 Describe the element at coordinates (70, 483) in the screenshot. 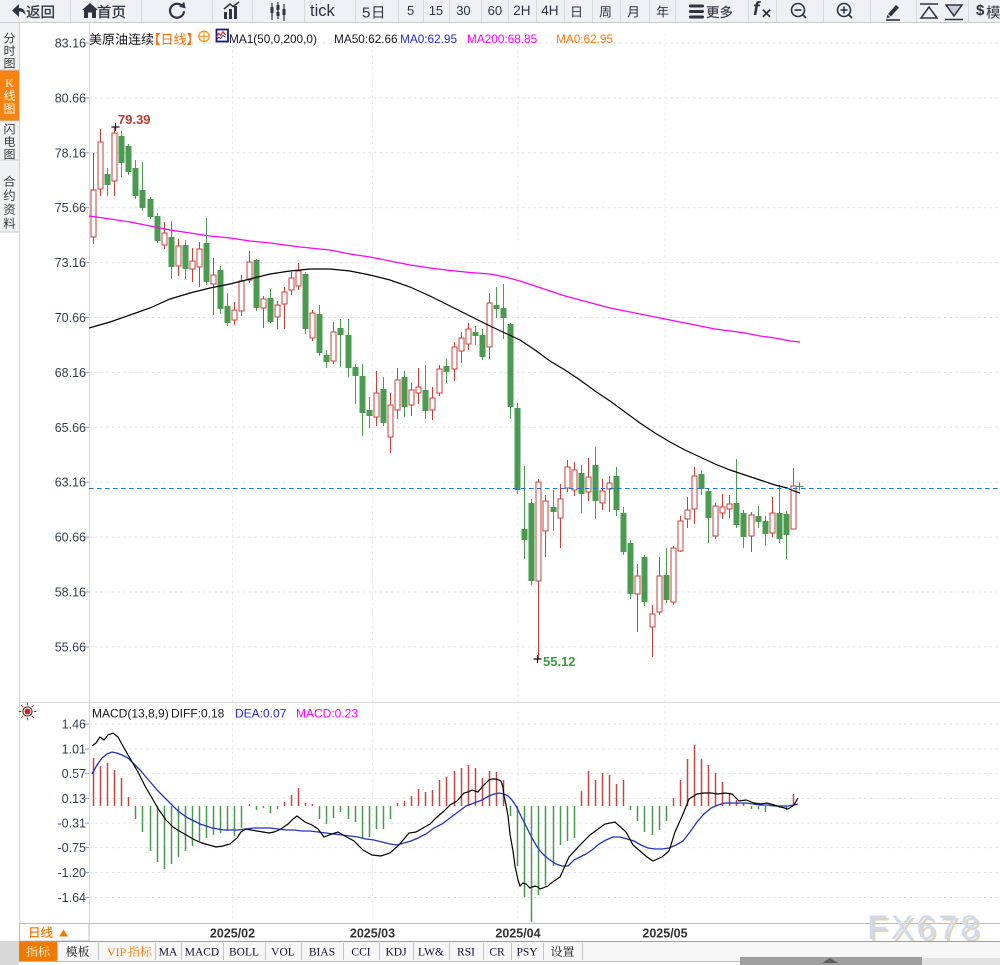

I see `svg-text: 63.16` at that location.